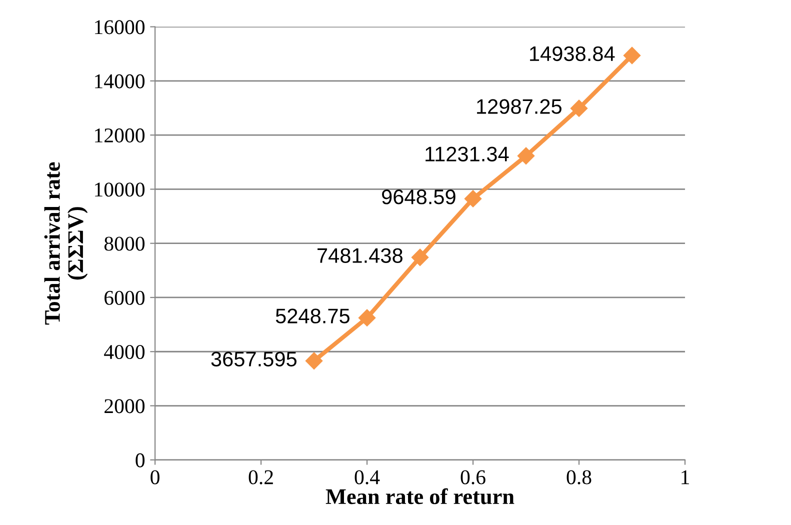 The image size is (791, 525). What do you see at coordinates (572, 54) in the screenshot?
I see `data-label: 14938.84` at bounding box center [572, 54].